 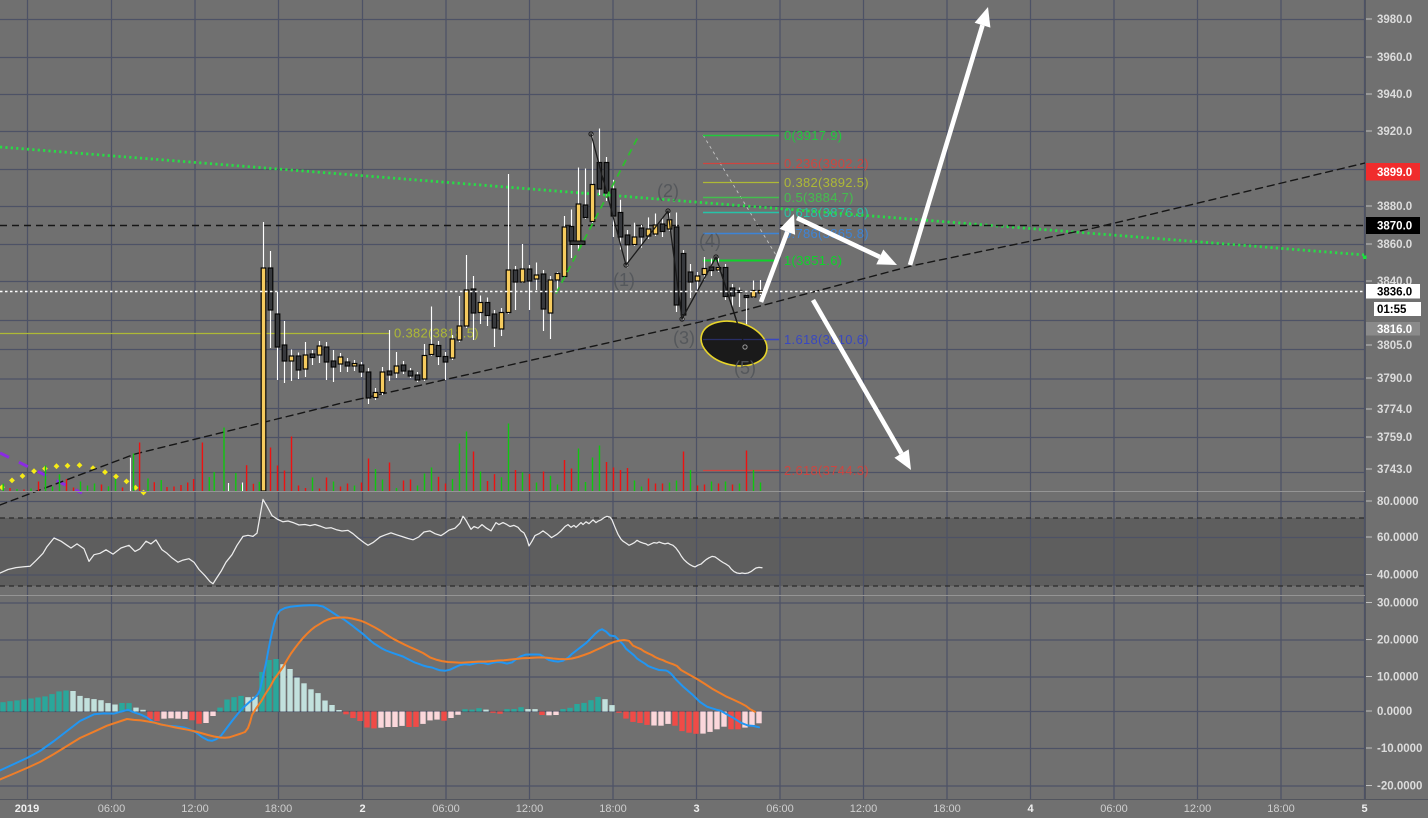 I want to click on svg-text: -20.0000, so click(x=1399, y=787).